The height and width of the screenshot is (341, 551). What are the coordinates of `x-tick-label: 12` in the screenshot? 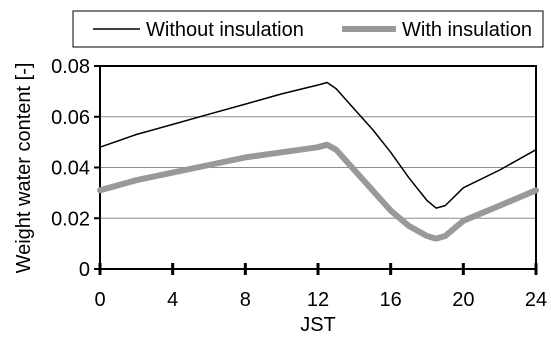 It's located at (318, 300).